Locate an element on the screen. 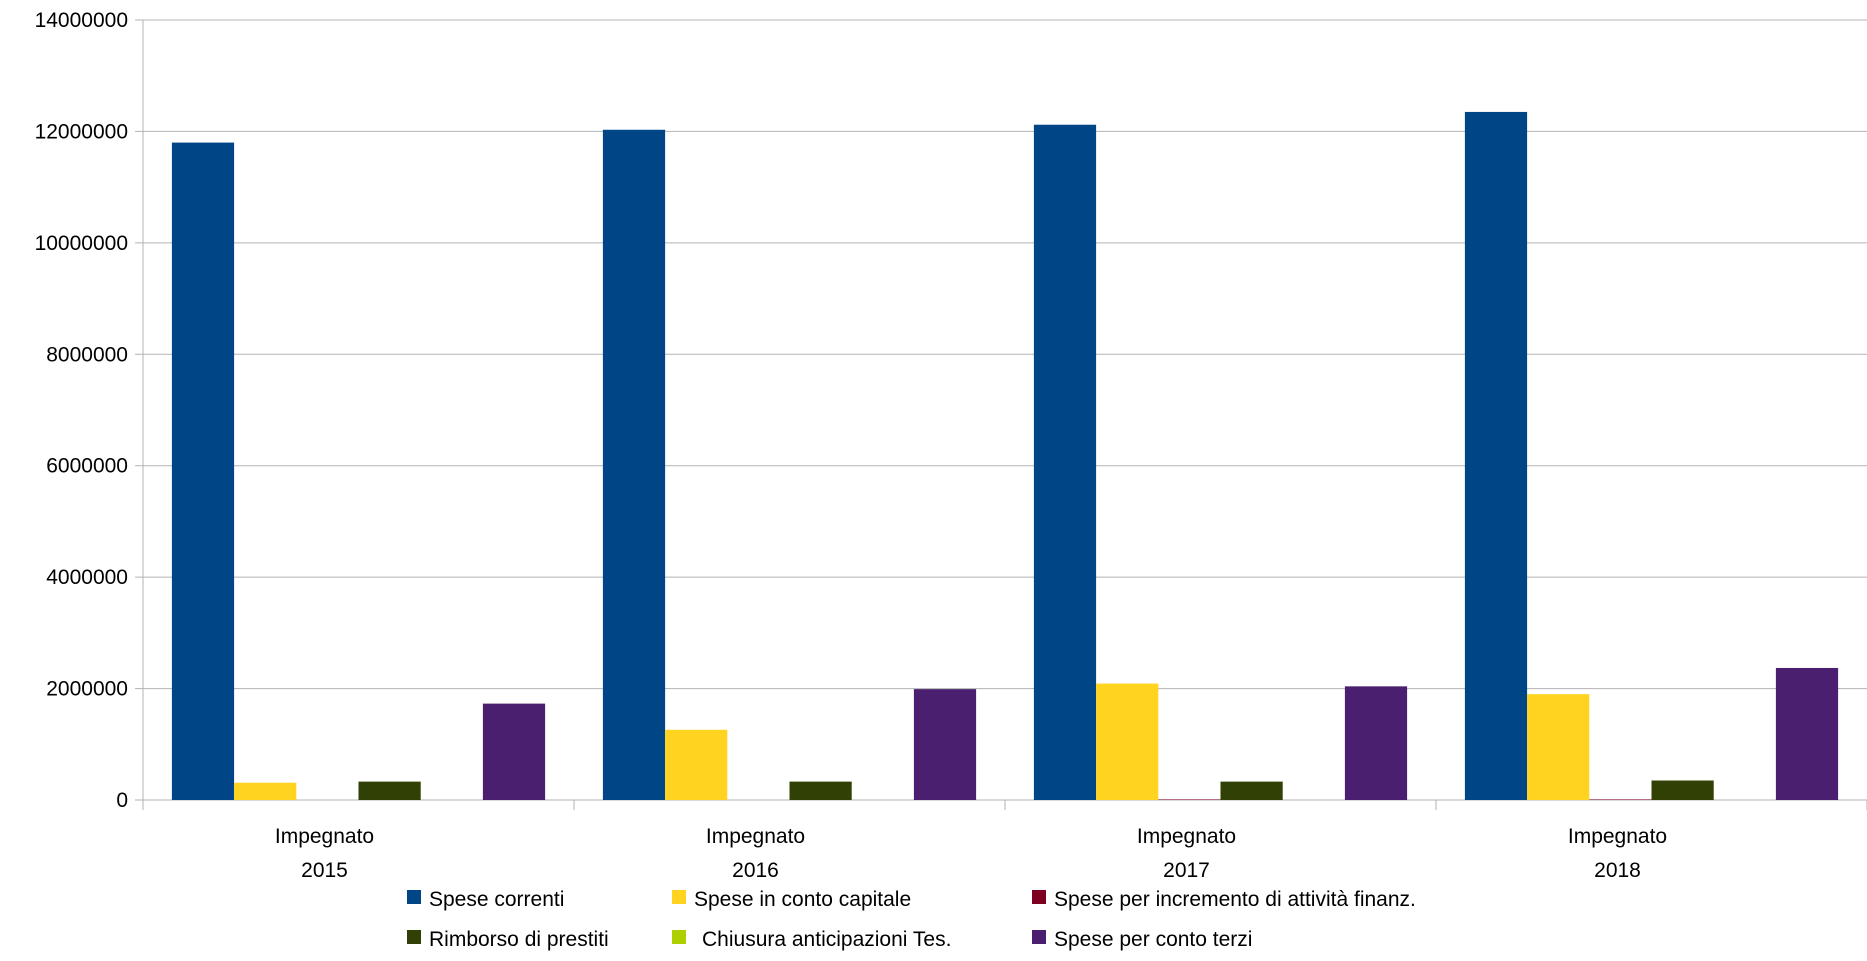  legend-label: Spese in conto capitale is located at coordinates (802, 899).